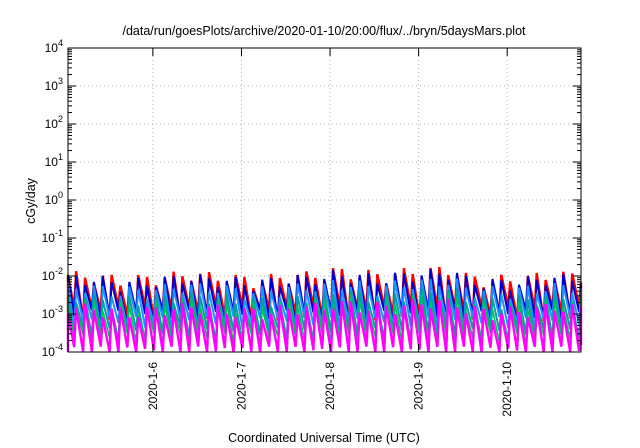 This screenshot has height=448, width=640. I want to click on x-axis-label: Coordinated Universal Time (UTC), so click(324, 438).